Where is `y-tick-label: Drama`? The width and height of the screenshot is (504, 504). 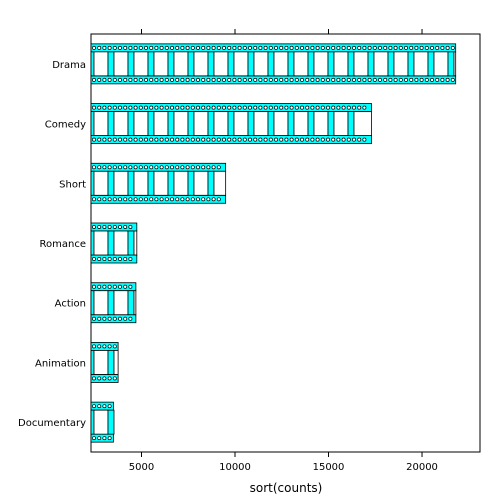
y-tick-label: Drama is located at coordinates (69, 65).